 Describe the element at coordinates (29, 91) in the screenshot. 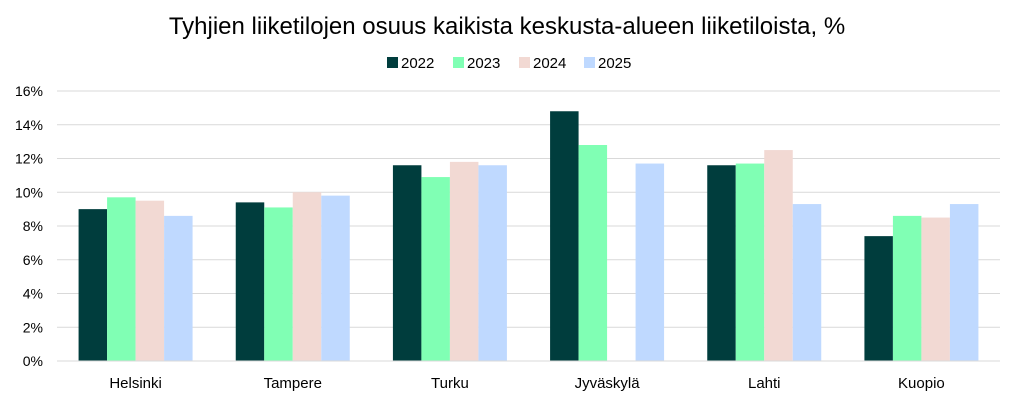

I see `y-tick-label: 16%` at that location.